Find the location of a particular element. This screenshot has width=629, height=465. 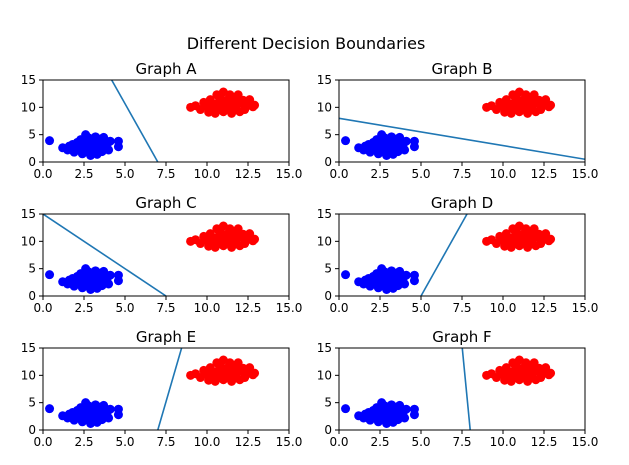

panel-5: Graph E 0.0 2.5 5.0 7.5 10.0 12.5 15.0 0 5 10 15 is located at coordinates (162, 388).